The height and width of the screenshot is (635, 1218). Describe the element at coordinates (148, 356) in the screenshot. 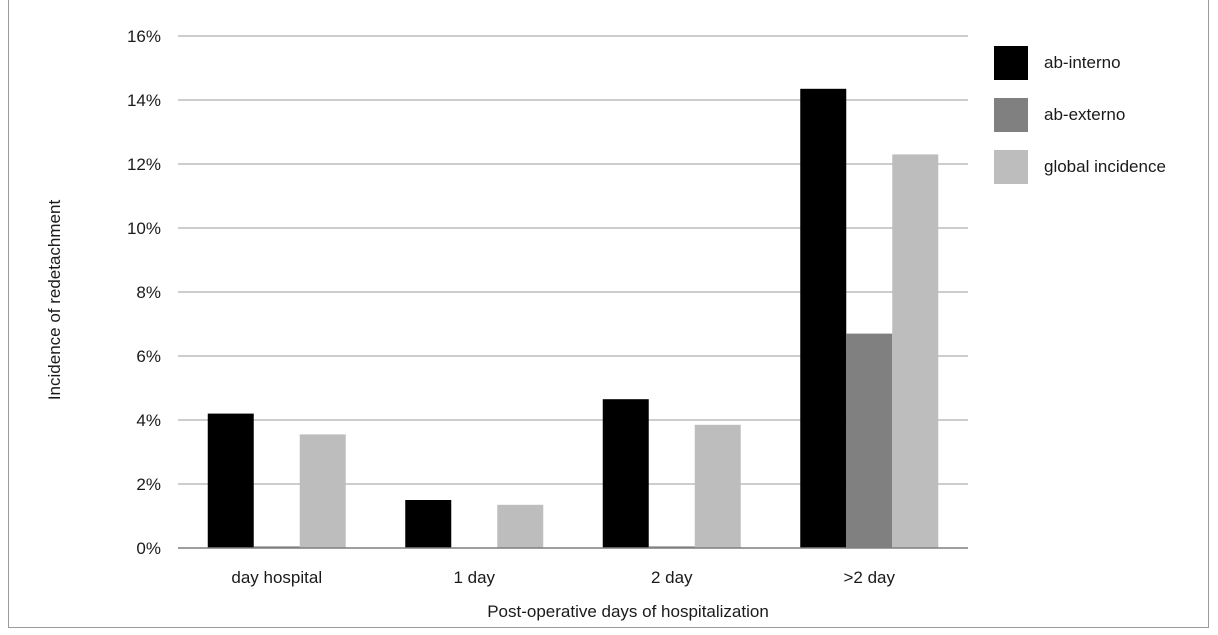

I see `y-tick-label: 6%` at that location.